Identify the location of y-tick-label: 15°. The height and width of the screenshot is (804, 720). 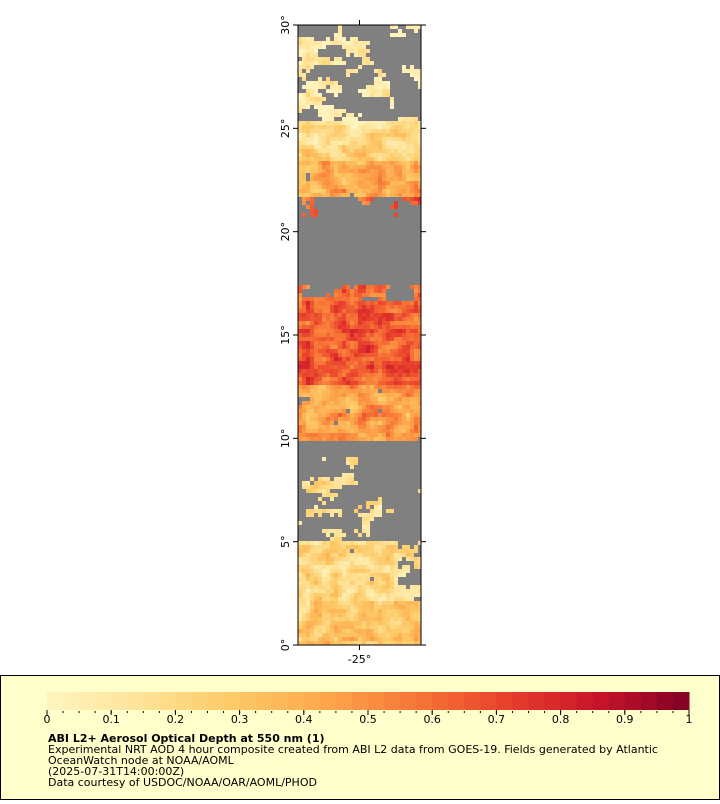
(285, 335).